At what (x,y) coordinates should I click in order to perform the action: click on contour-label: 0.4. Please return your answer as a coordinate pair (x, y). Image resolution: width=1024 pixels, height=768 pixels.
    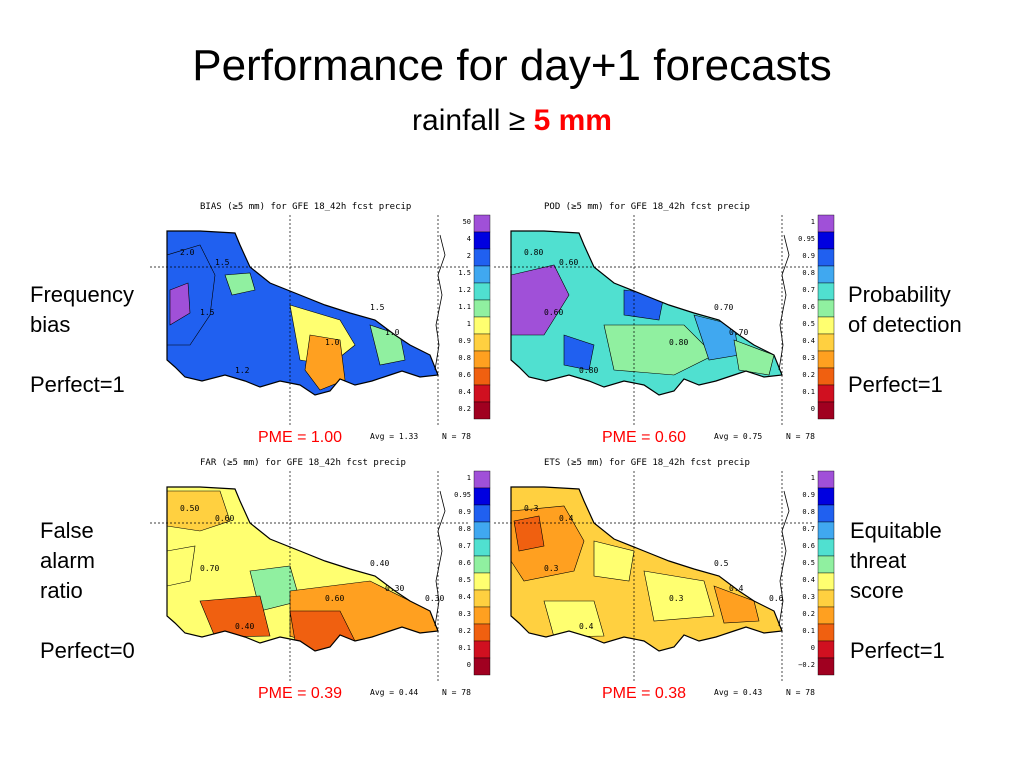
    Looking at the image, I should click on (586, 626).